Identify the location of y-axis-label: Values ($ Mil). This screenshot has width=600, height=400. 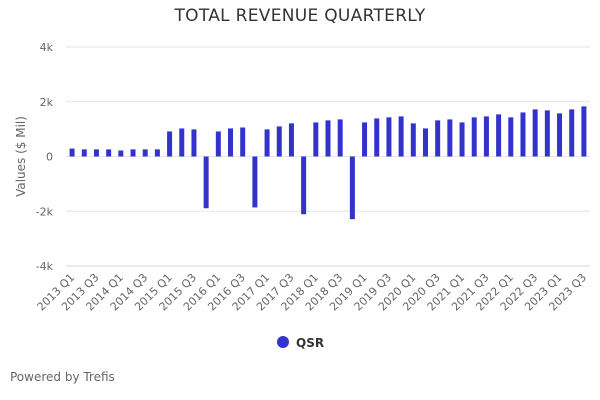
(21, 156).